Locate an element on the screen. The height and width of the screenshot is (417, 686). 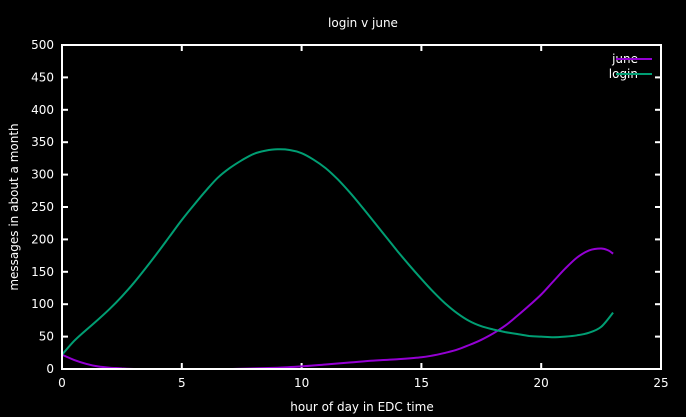
y-tick-label: 500 is located at coordinates (42, 45).